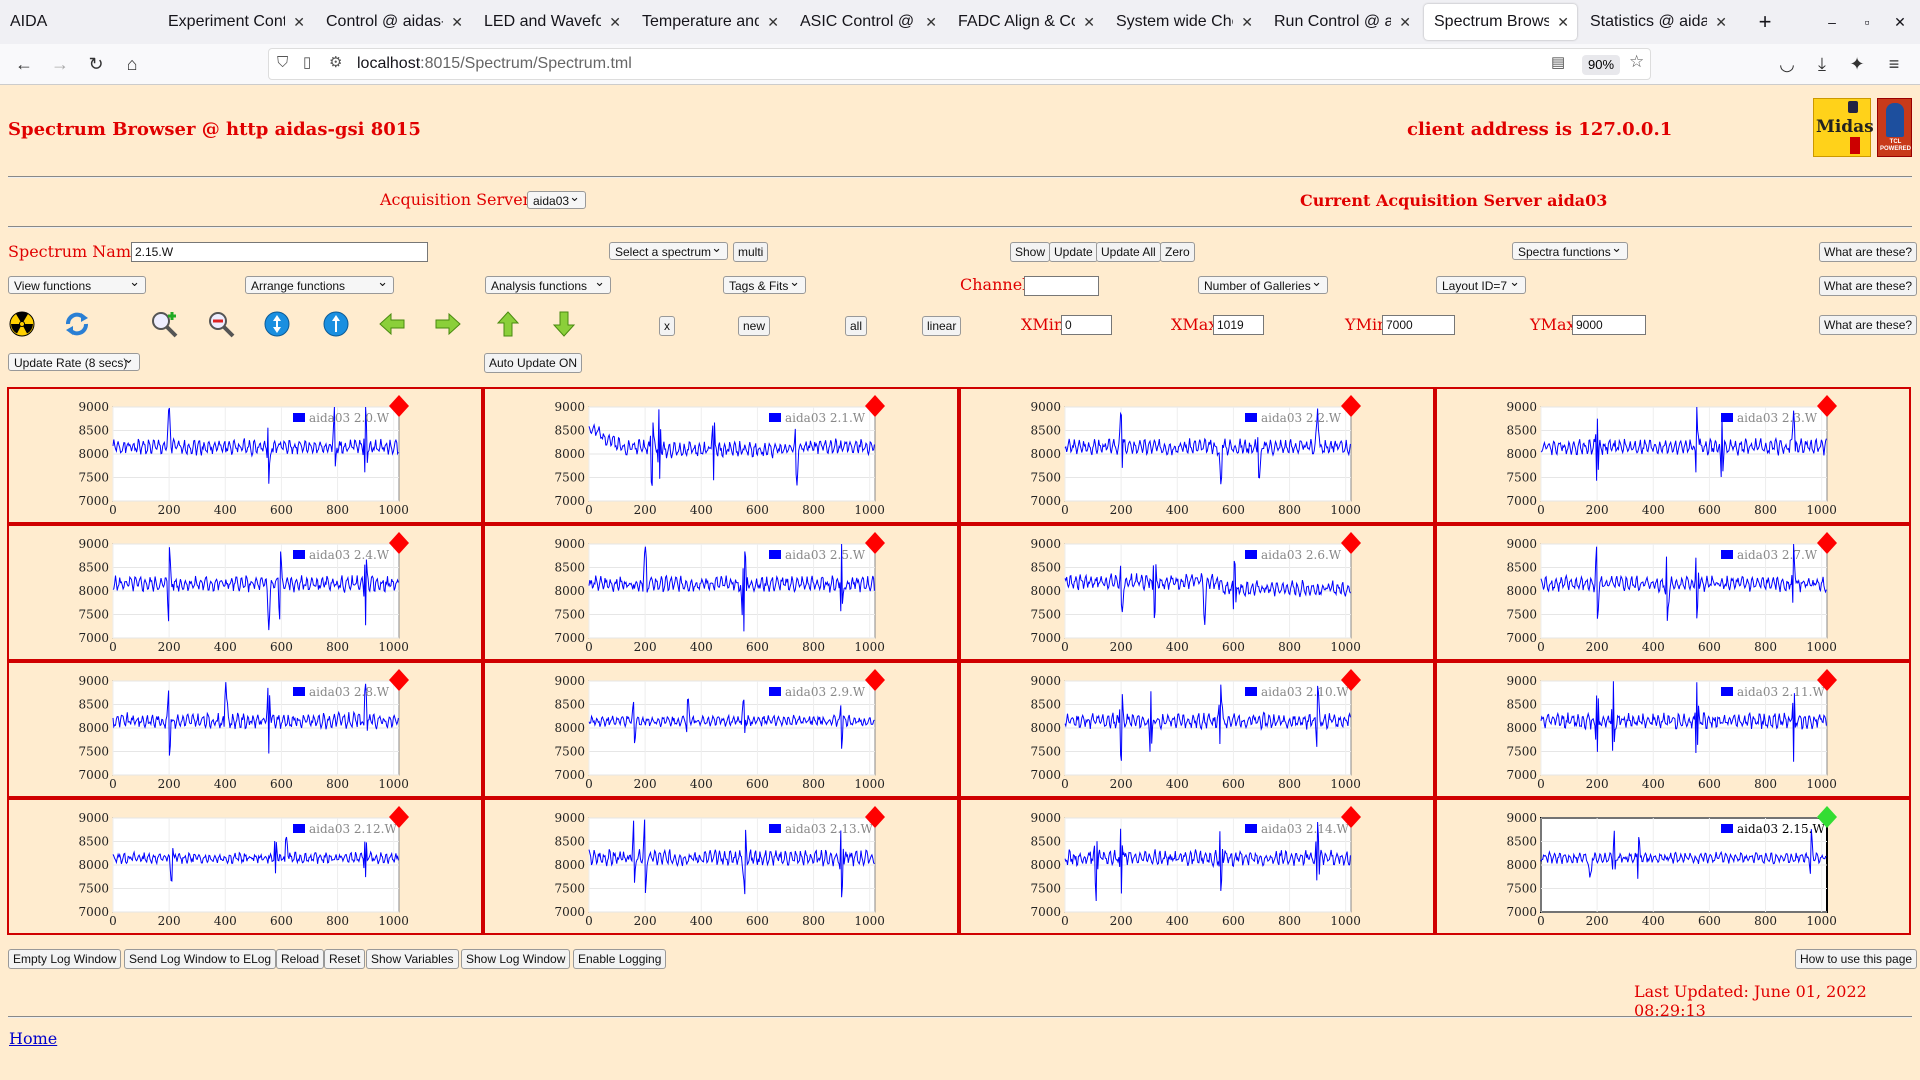 Image resolution: width=1920 pixels, height=1080 pixels. Describe the element at coordinates (1765, 21) in the screenshot. I see `new-tab-button: +` at that location.